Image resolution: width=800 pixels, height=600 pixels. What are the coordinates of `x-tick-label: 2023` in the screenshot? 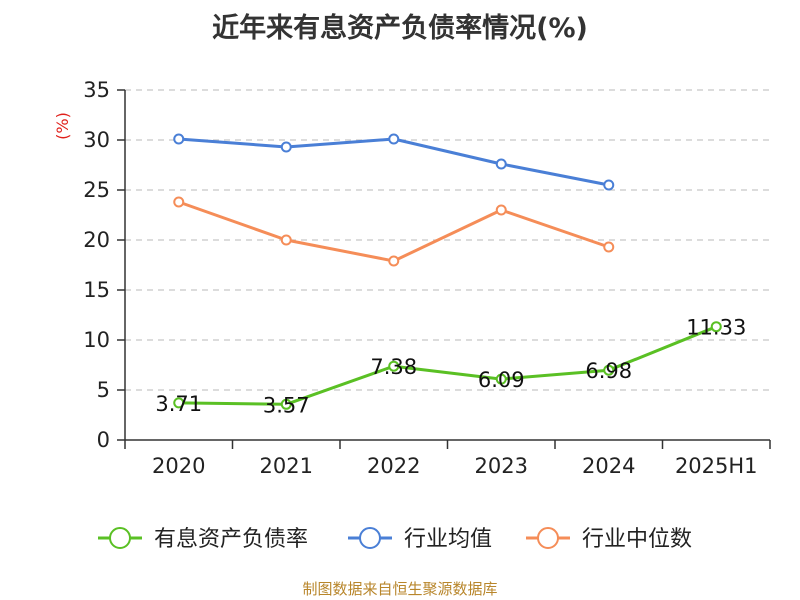 It's located at (501, 466).